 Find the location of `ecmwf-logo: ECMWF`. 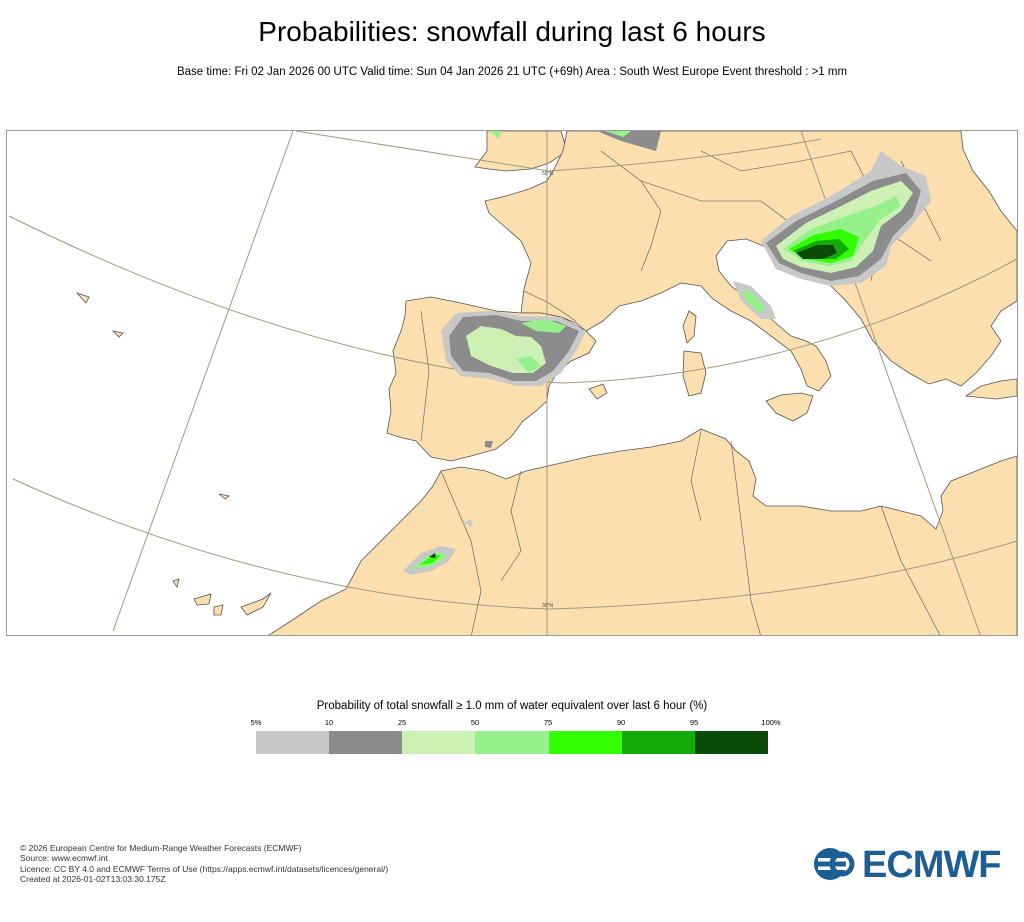

ecmwf-logo: ECMWF is located at coordinates (912, 865).